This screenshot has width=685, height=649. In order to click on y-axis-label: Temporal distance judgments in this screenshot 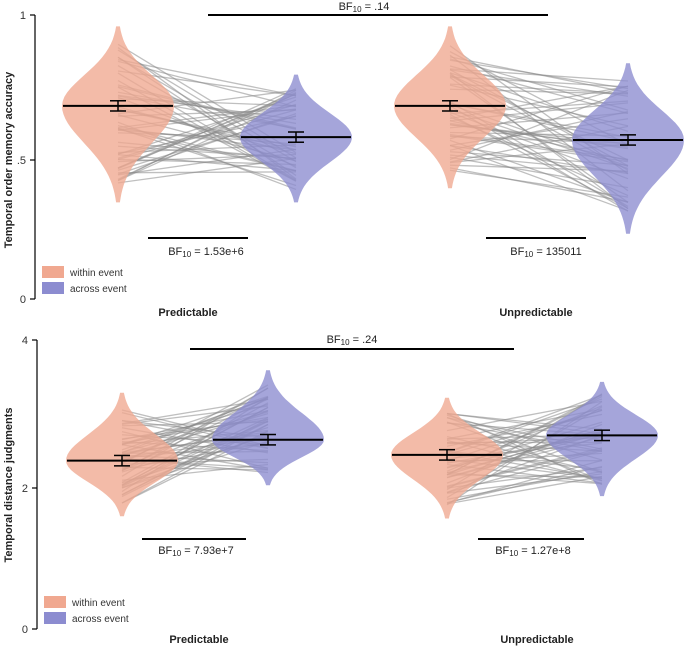, I will do `click(9, 484)`.